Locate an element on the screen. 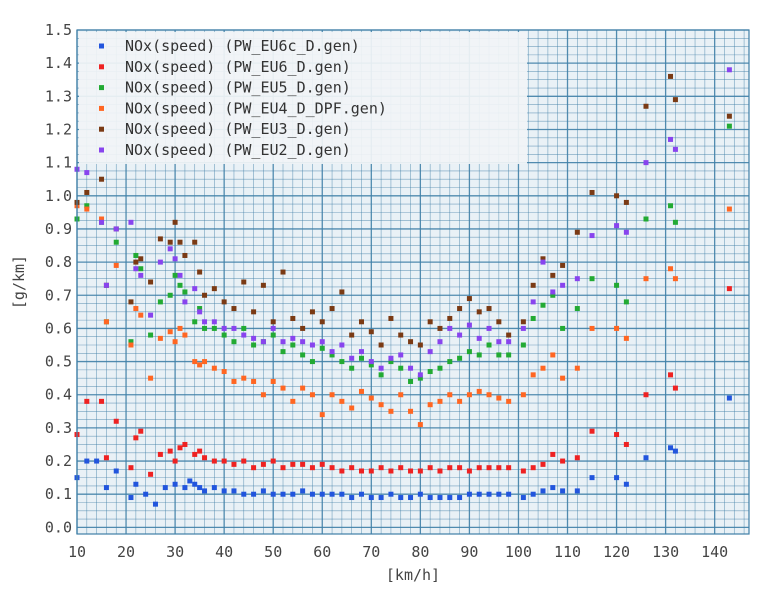 This screenshot has height=593, width=784. y-tick-label: 1.0 is located at coordinates (58, 196).